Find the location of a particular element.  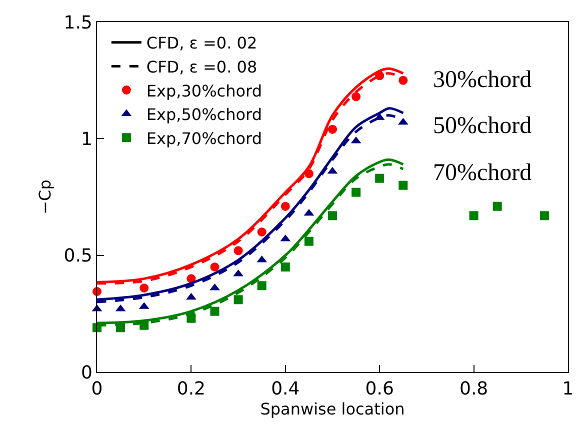

legend-label: CFD, ε =0. 02 is located at coordinates (202, 43).